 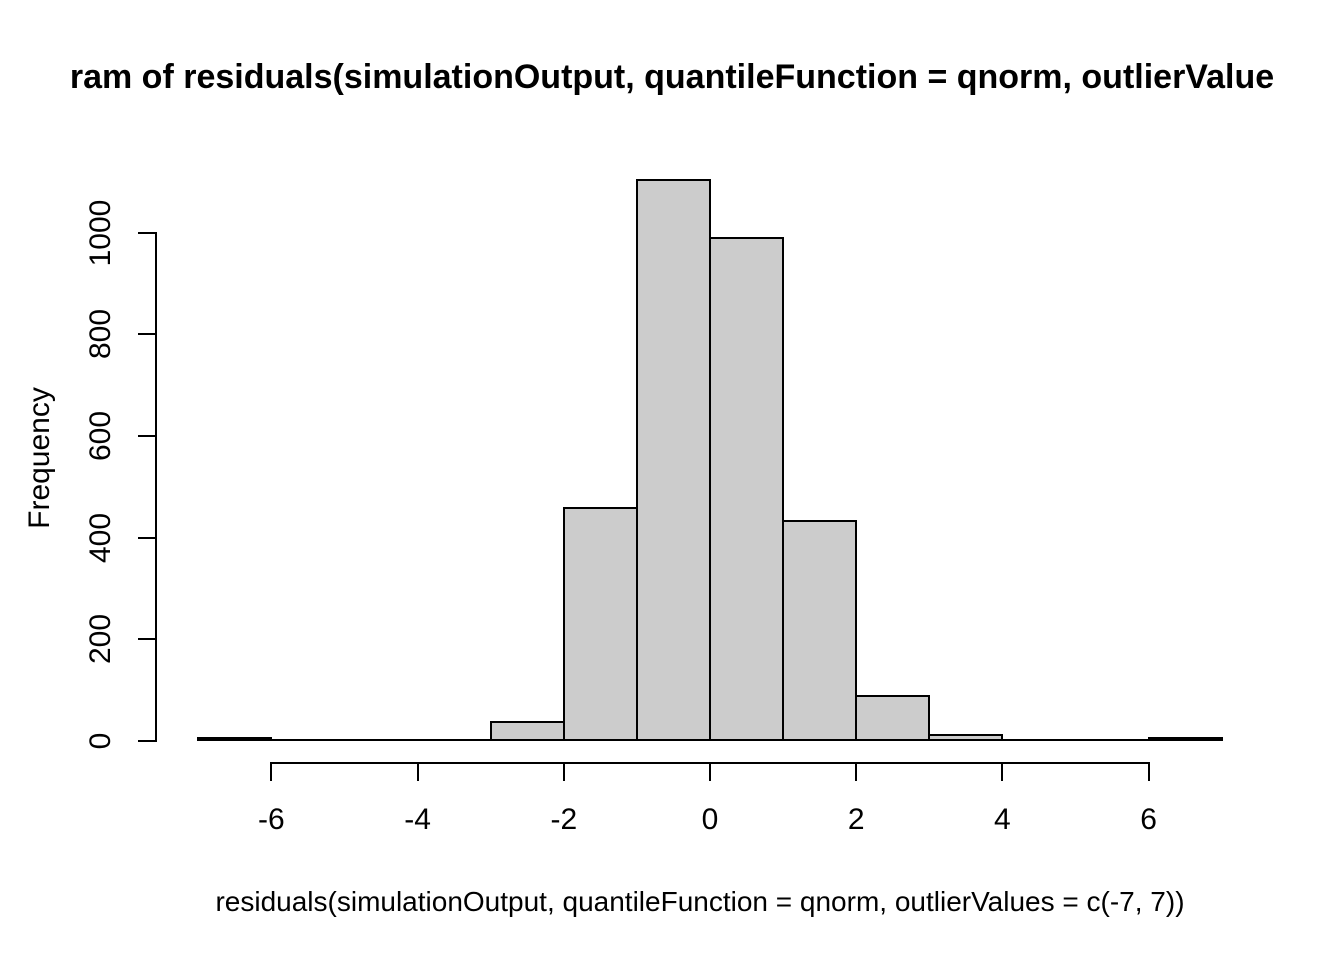 I want to click on y-axis-line, so click(x=156, y=486).